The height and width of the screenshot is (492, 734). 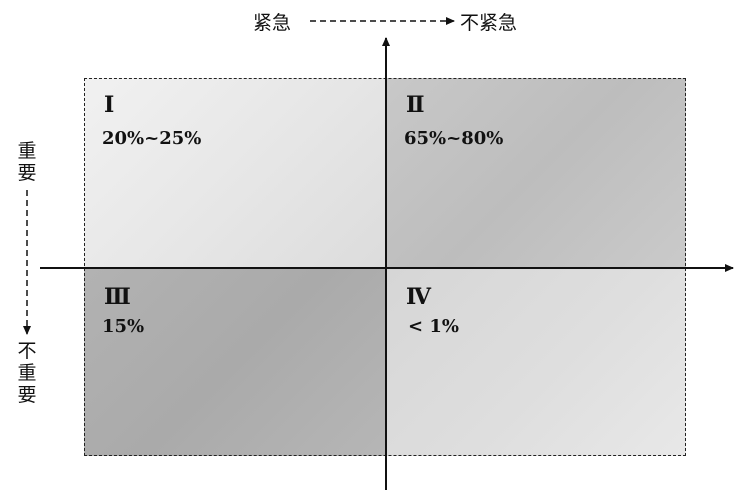 I want to click on quadrant-3-value: 15%, so click(x=123, y=326).